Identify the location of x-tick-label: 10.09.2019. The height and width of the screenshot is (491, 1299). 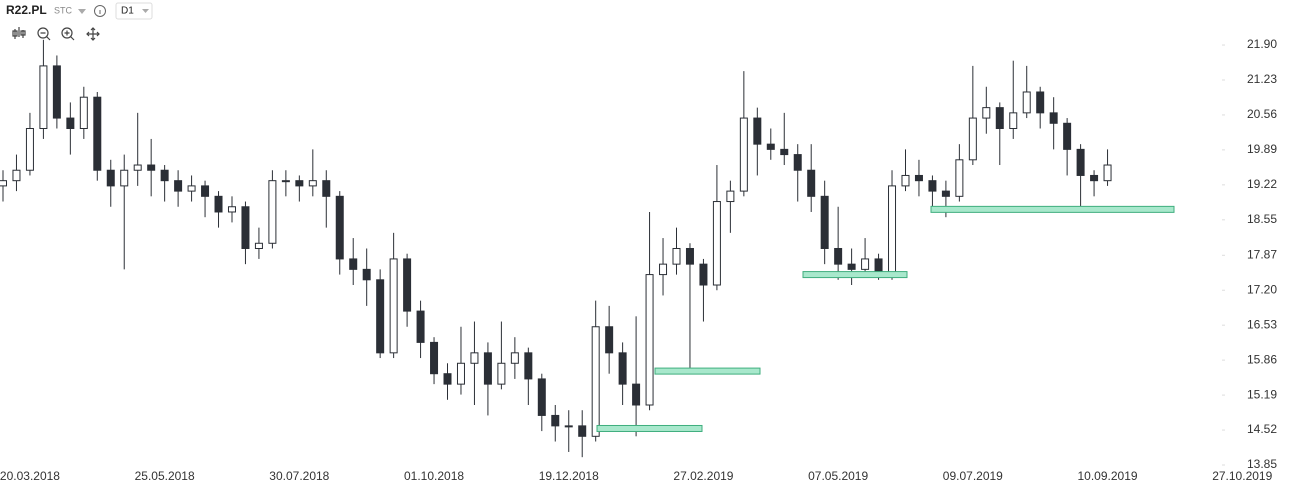
(1108, 476).